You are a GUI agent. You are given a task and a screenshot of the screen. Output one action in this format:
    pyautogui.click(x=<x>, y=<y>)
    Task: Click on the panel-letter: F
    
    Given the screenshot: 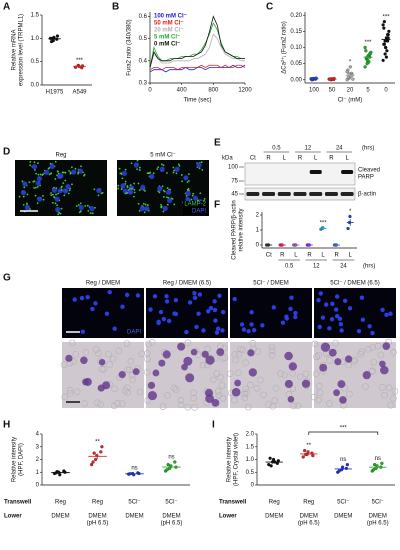 What is the action you would take?
    pyautogui.click(x=217, y=205)
    